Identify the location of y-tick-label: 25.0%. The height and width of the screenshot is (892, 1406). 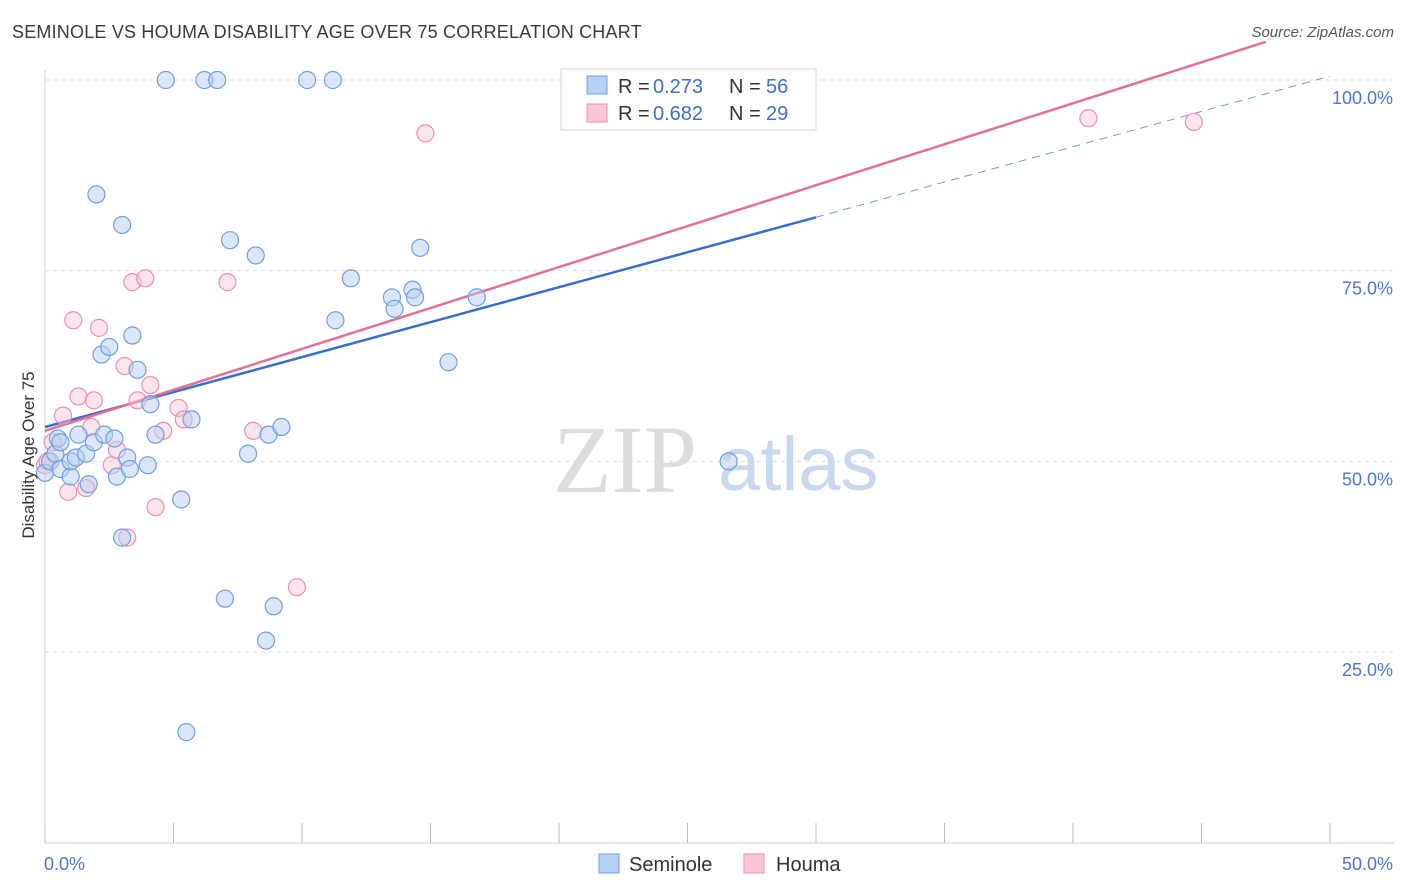
(1367, 670).